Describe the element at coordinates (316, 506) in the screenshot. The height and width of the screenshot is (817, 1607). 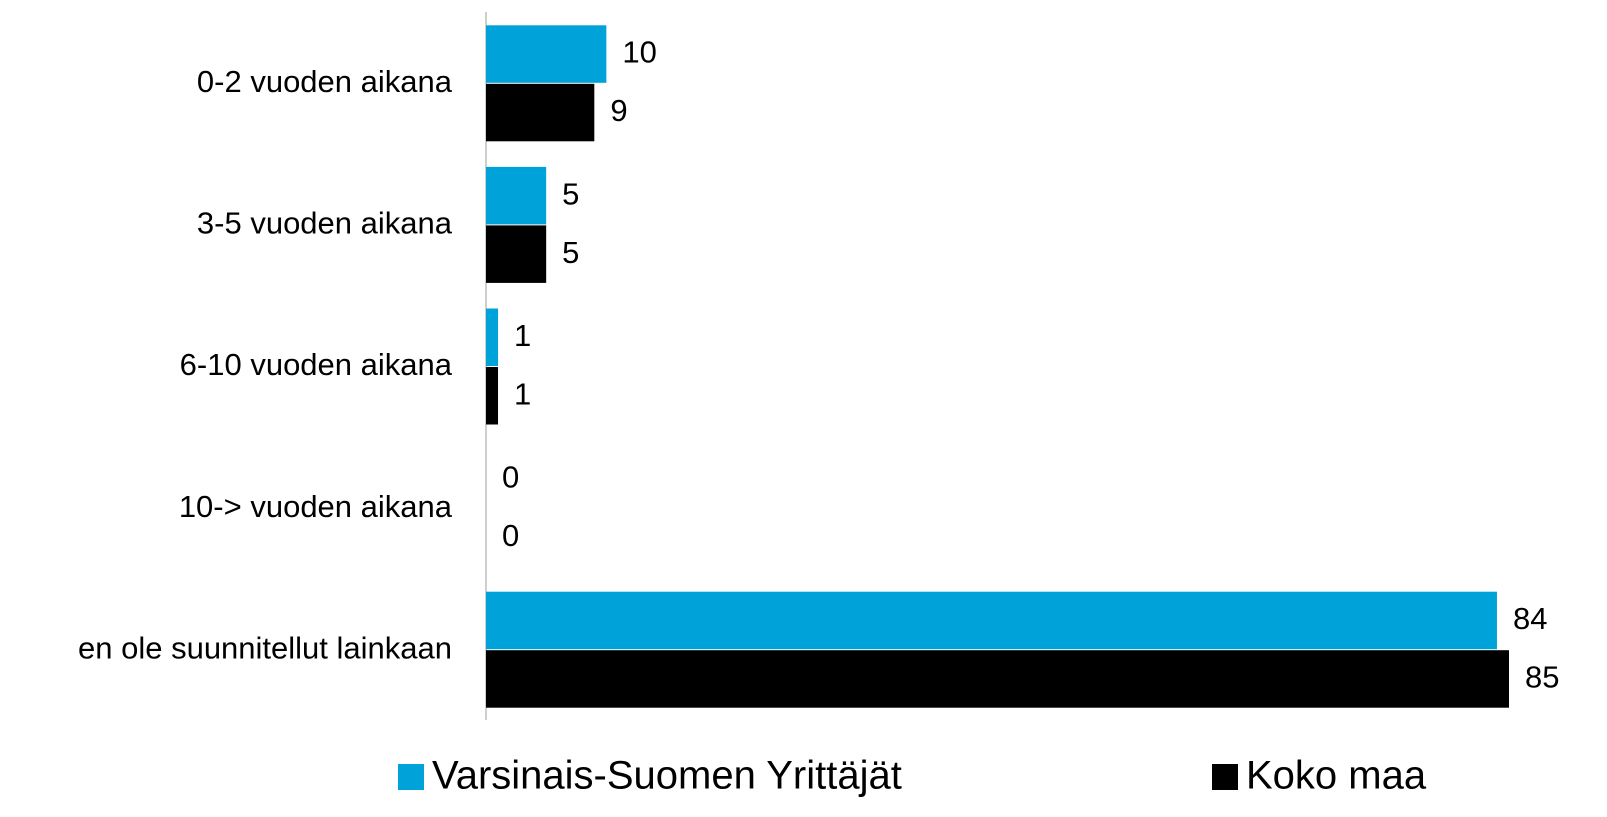
I see `y-tick-label: 10-> vuoden aikana` at that location.